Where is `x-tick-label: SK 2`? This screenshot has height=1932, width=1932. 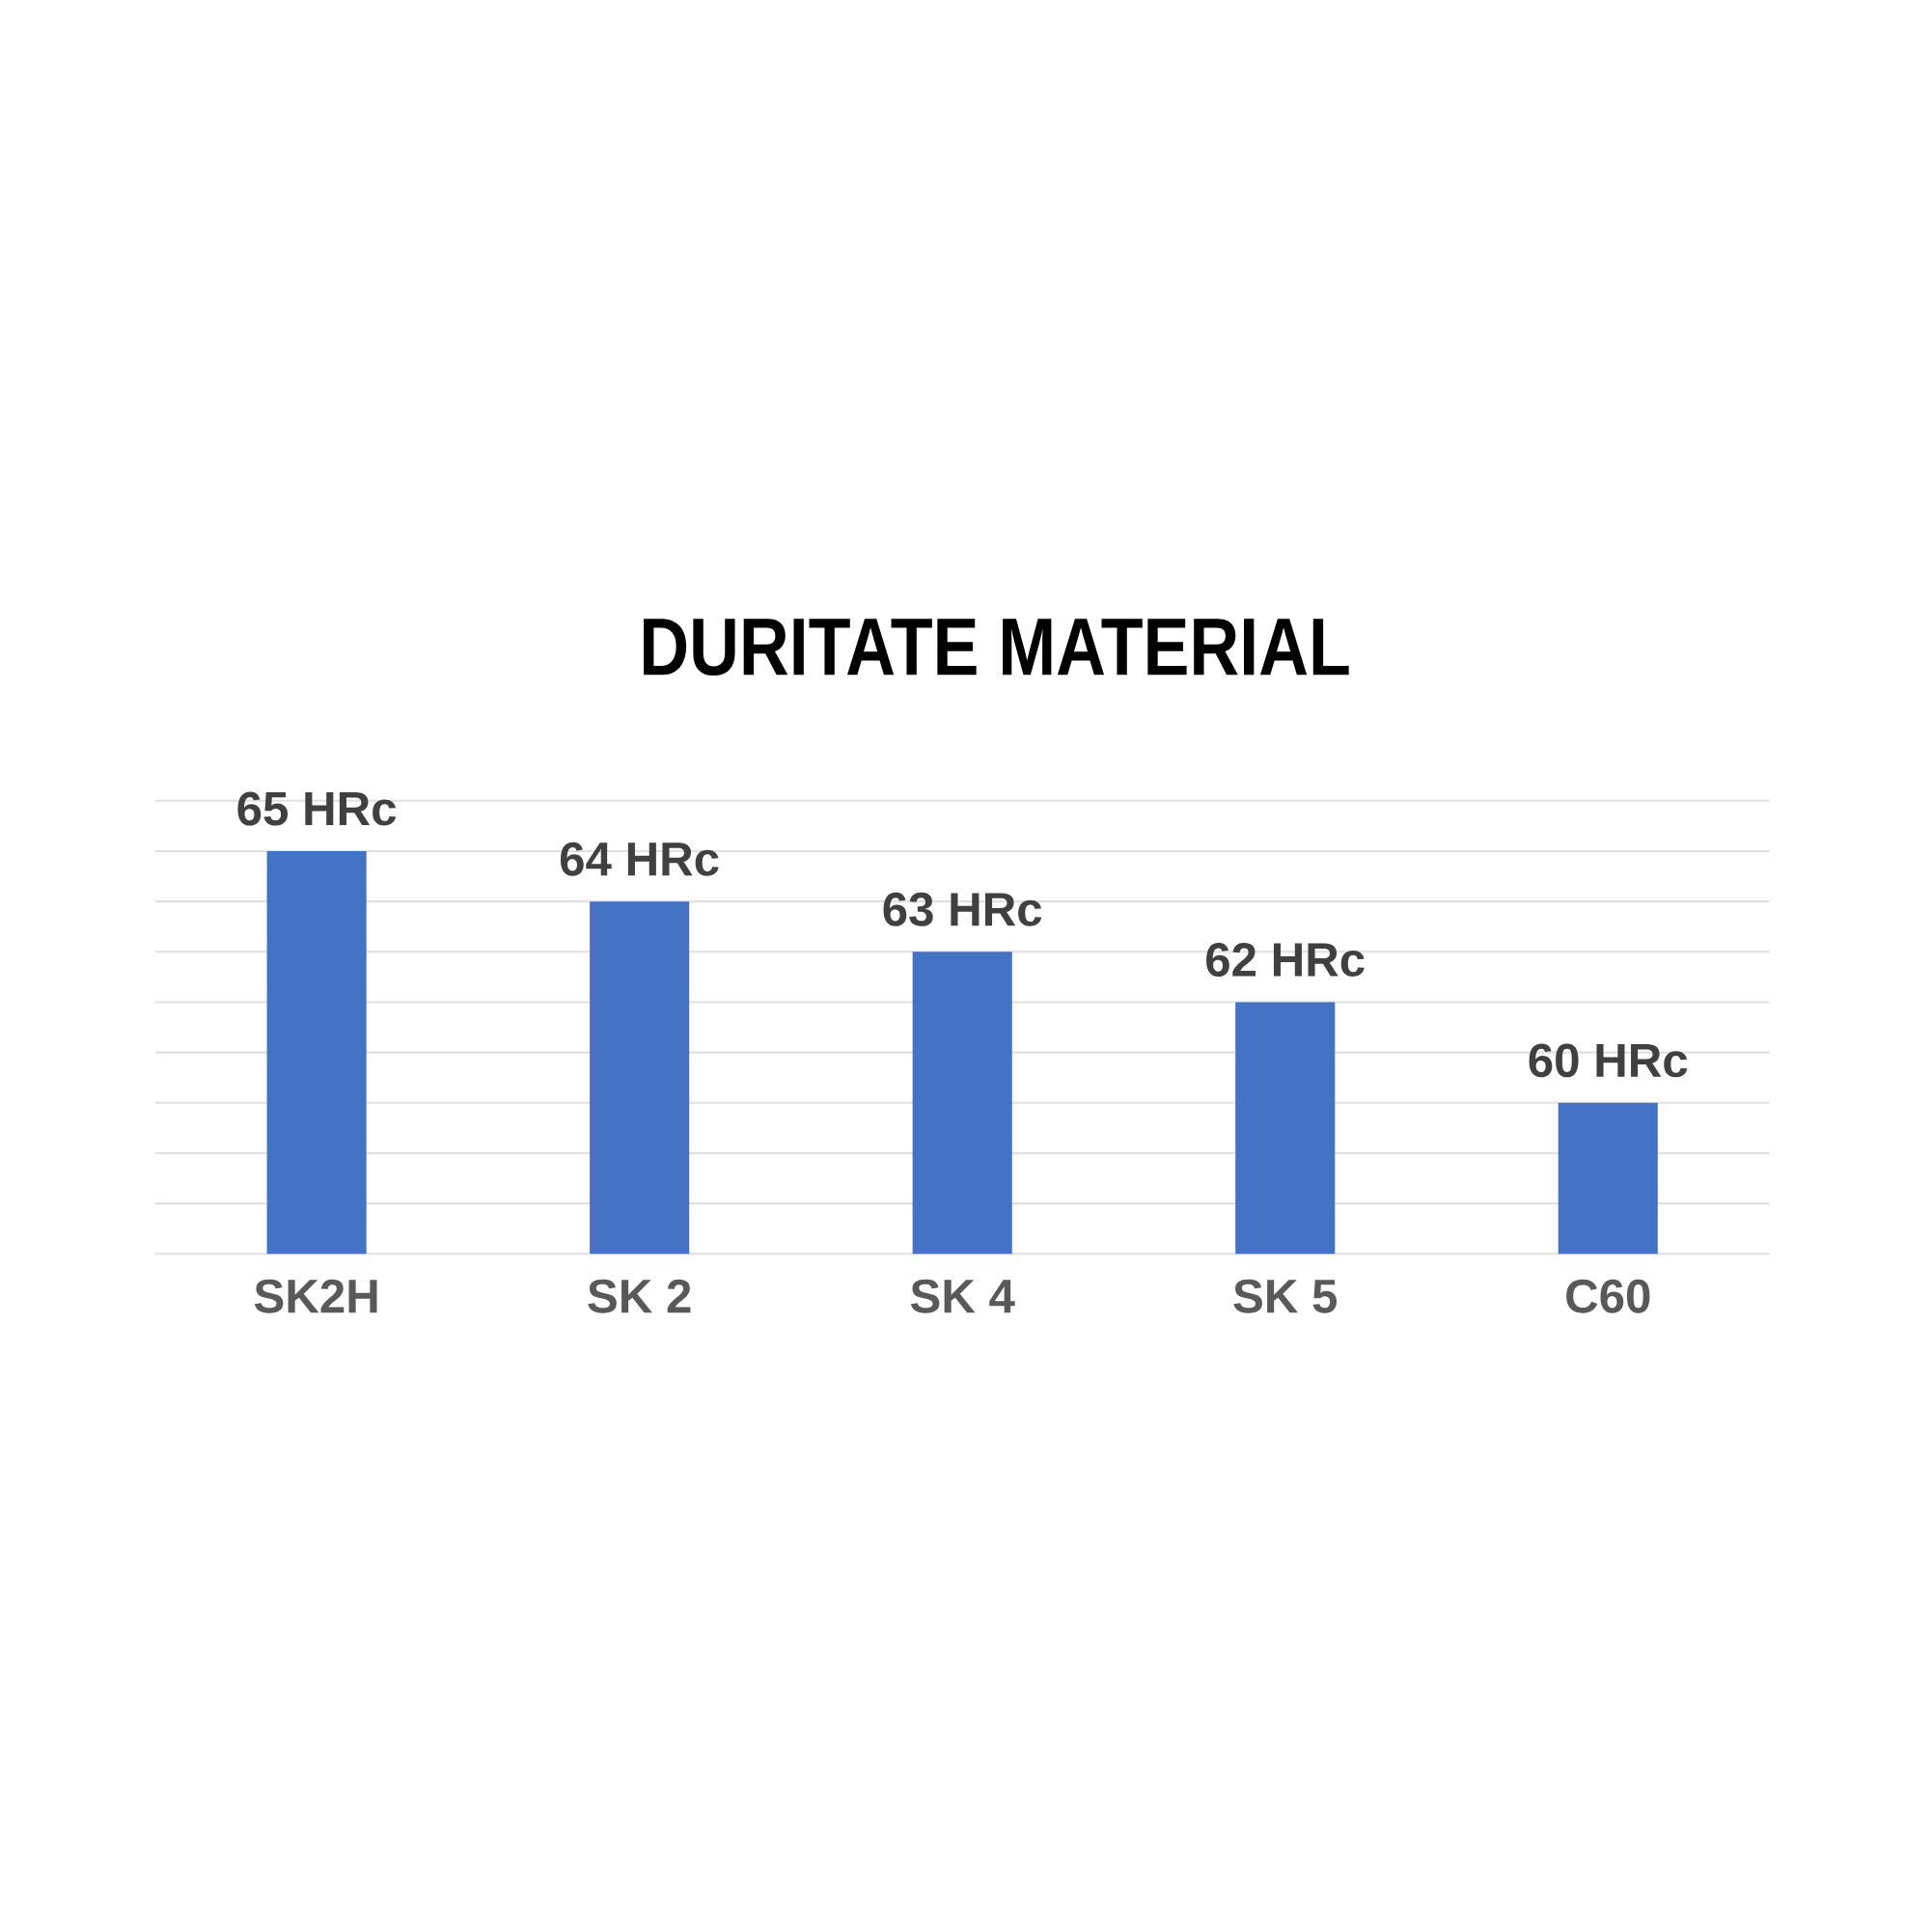 x-tick-label: SK 2 is located at coordinates (639, 1296).